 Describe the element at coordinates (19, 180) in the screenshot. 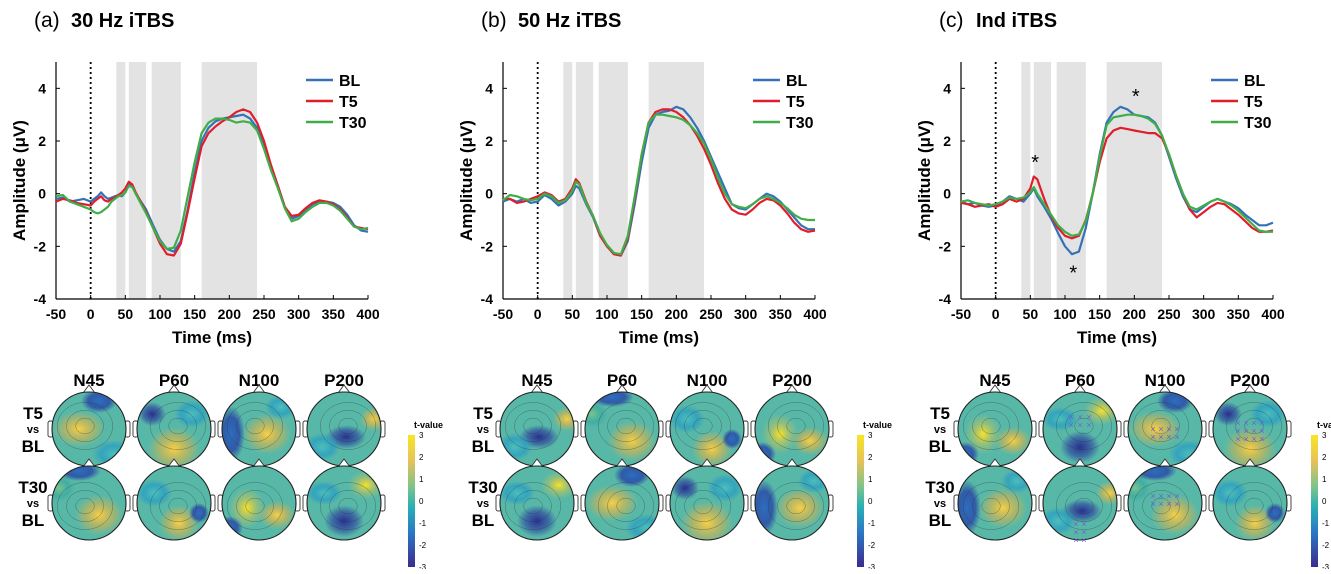

I see `y-axis-label: Amplitude (μV)` at that location.